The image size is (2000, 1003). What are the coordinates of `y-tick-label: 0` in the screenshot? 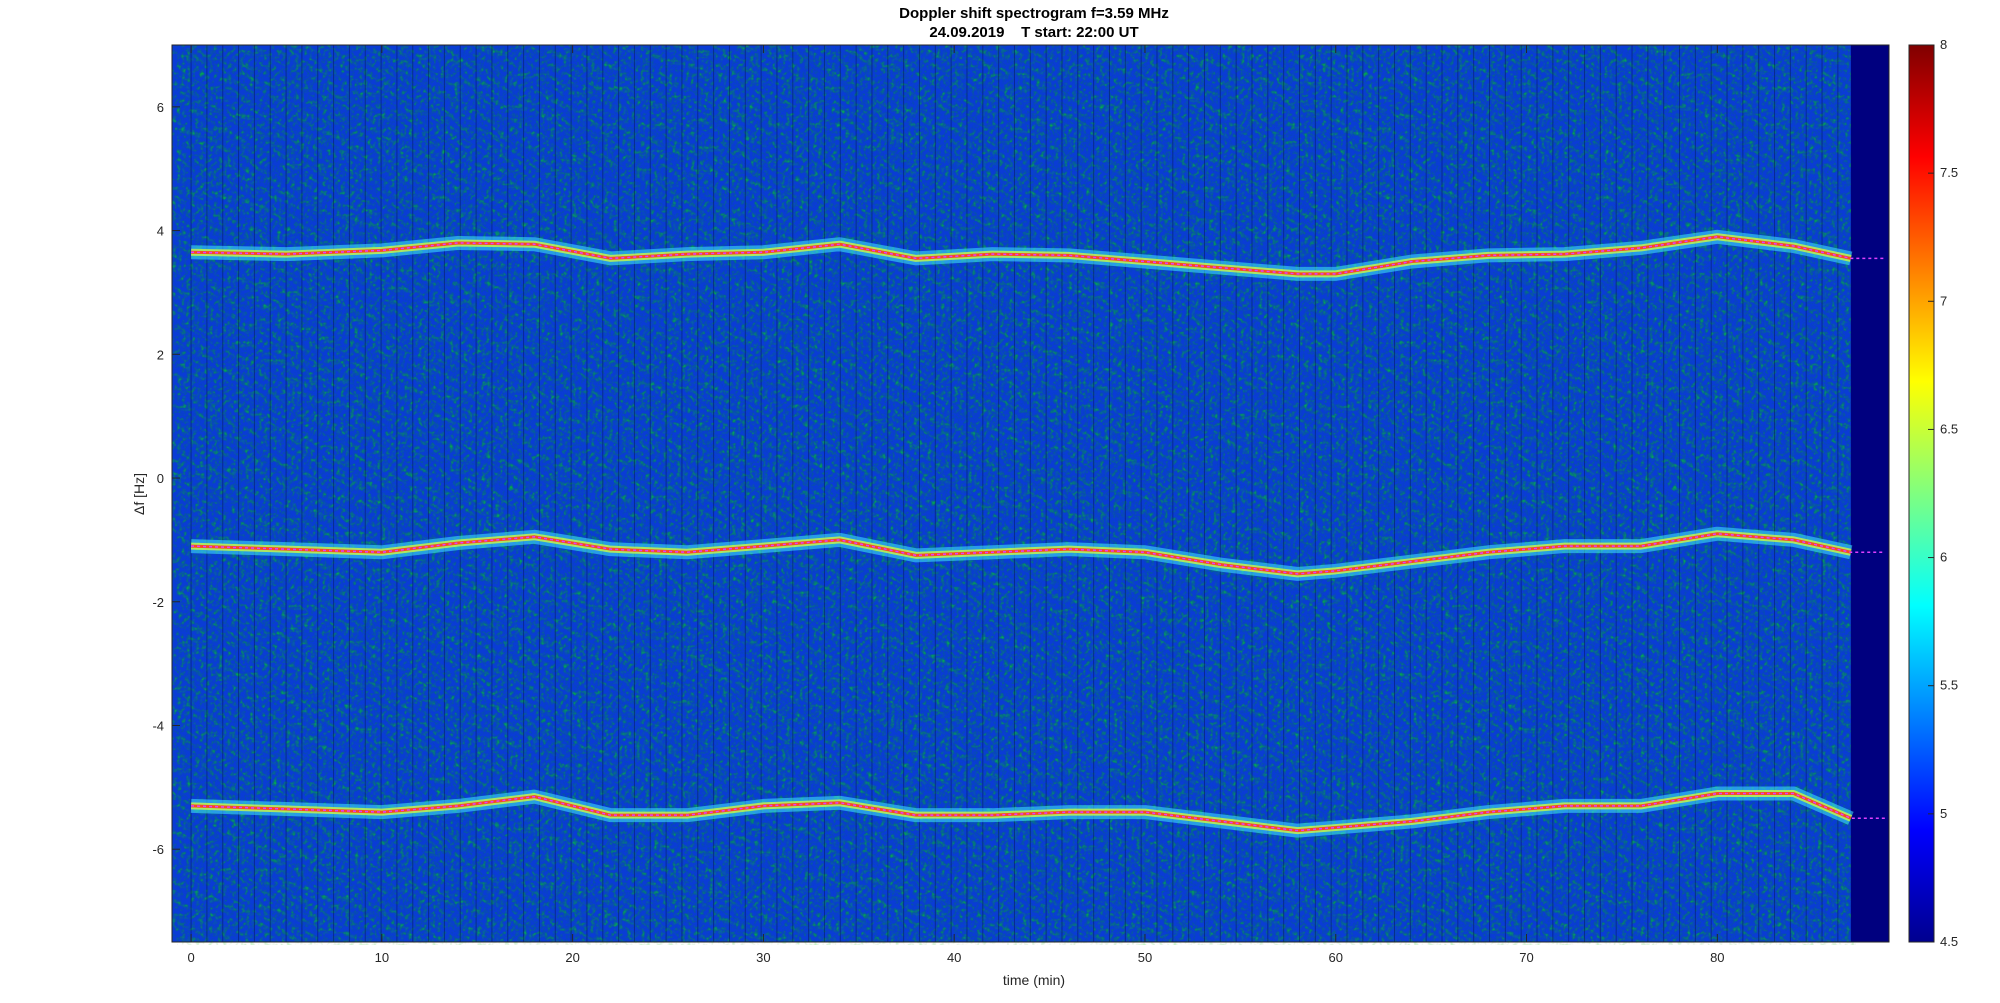 It's located at (160, 478).